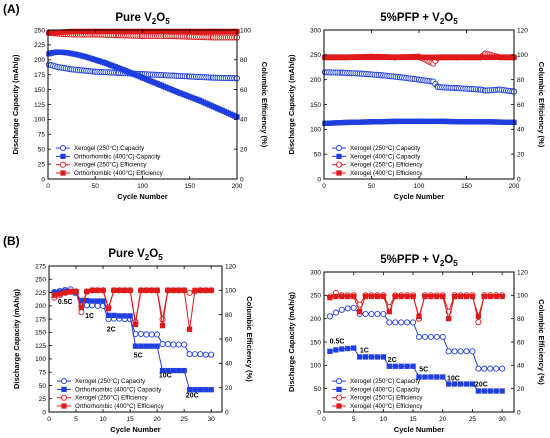 This screenshot has width=550, height=438. Describe the element at coordinates (473, 419) in the screenshot. I see `x-tick-label: 25` at that location.